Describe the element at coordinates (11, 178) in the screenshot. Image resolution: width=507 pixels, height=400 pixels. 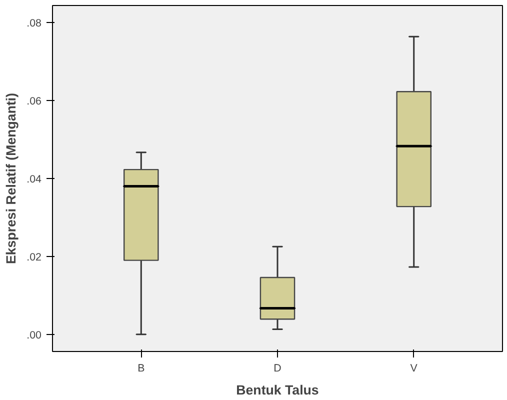
I see `y-axis-title: Ekspresi Relatif (Menganti)` at that location.